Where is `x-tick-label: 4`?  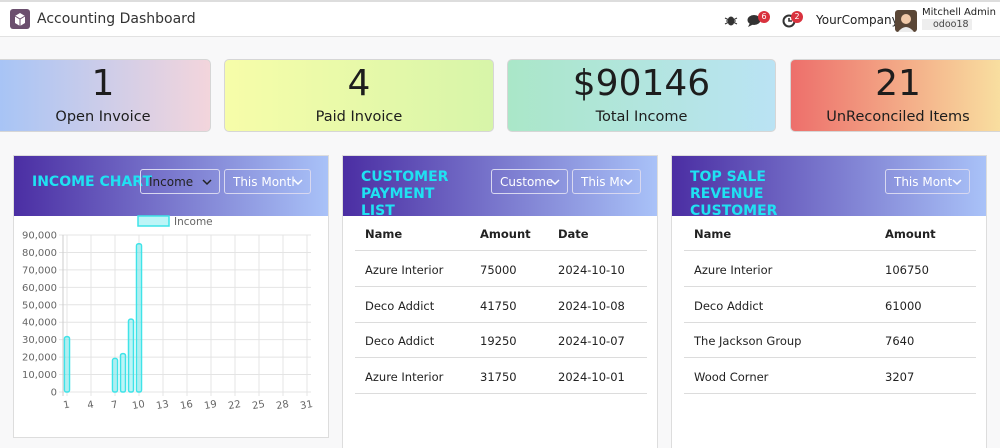
x-tick-label: 4 is located at coordinates (90, 406).